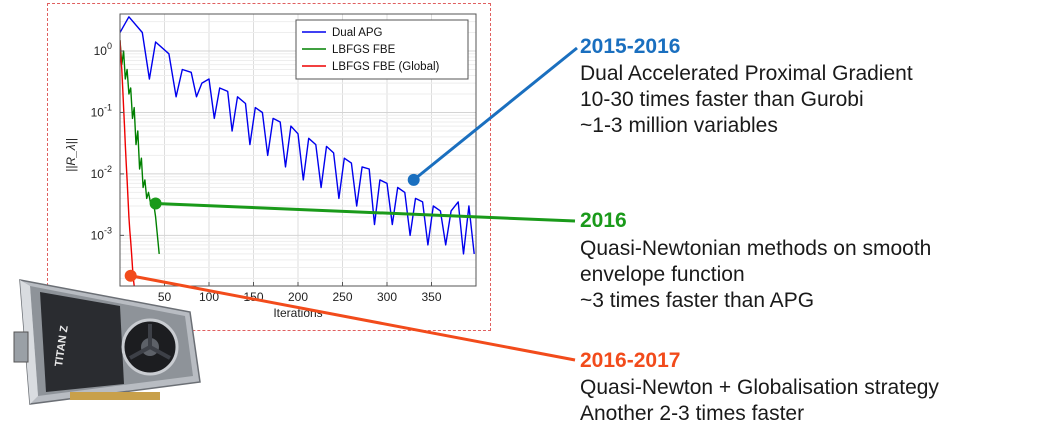  What do you see at coordinates (165, 297) in the screenshot?
I see `x-tick-label: 50` at bounding box center [165, 297].